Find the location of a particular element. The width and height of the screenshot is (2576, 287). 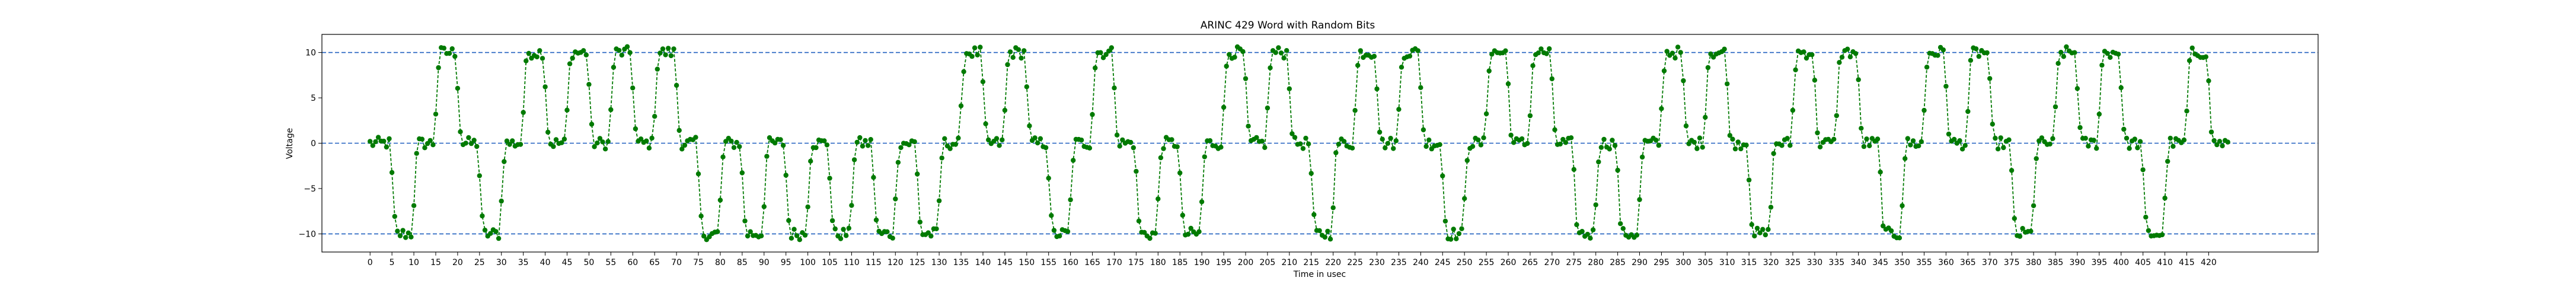

x-tick-label: 225 is located at coordinates (1355, 262).